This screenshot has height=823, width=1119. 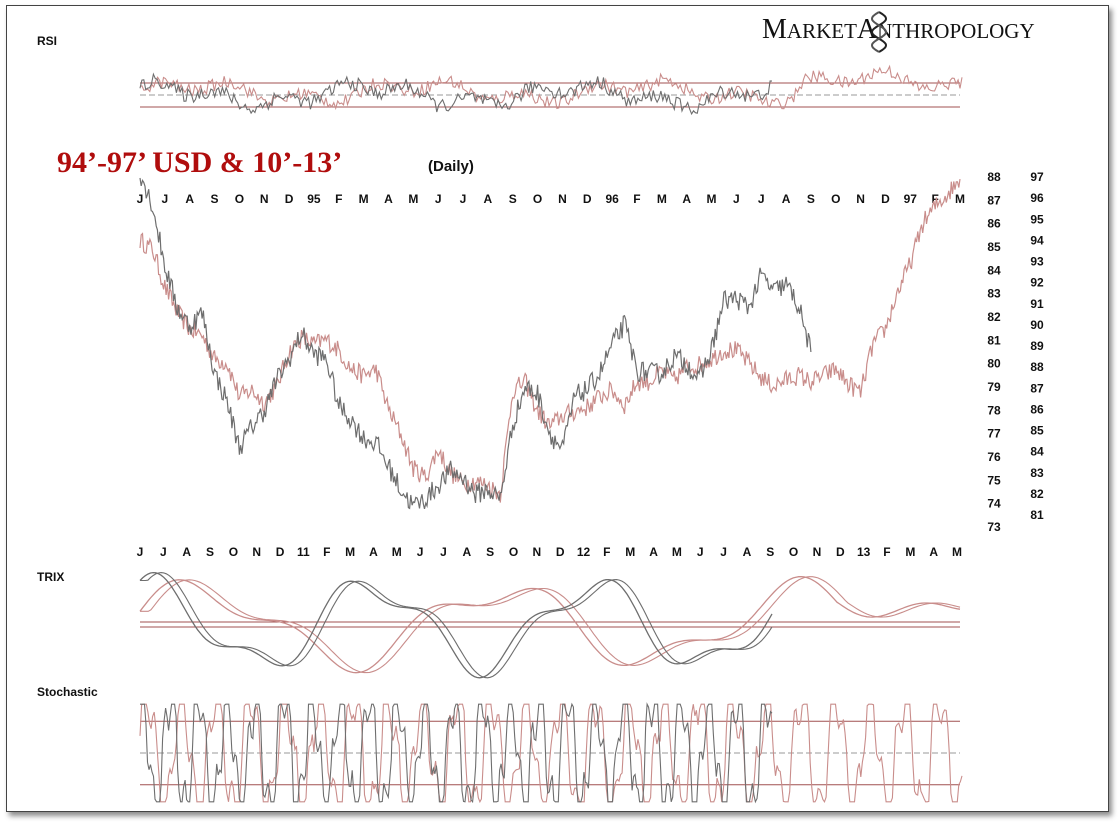 What do you see at coordinates (1037, 452) in the screenshot?
I see `y-tick-label-1994-97: 84` at bounding box center [1037, 452].